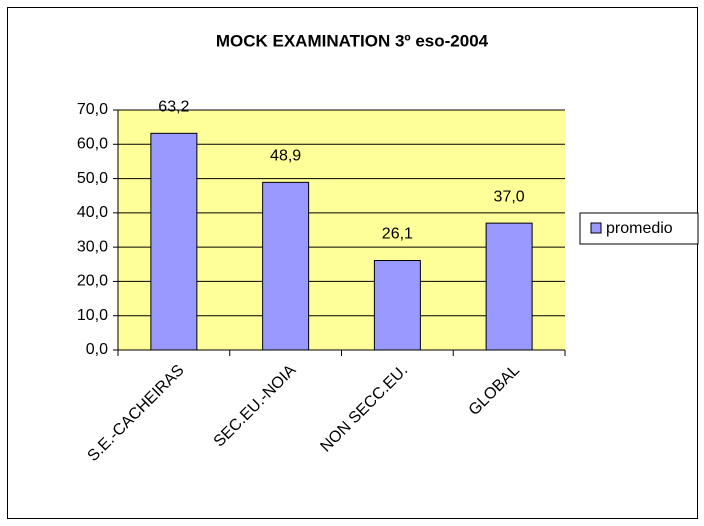 This screenshot has width=704, height=526. What do you see at coordinates (92, 109) in the screenshot?
I see `y-tick-label: 70,0` at bounding box center [92, 109].